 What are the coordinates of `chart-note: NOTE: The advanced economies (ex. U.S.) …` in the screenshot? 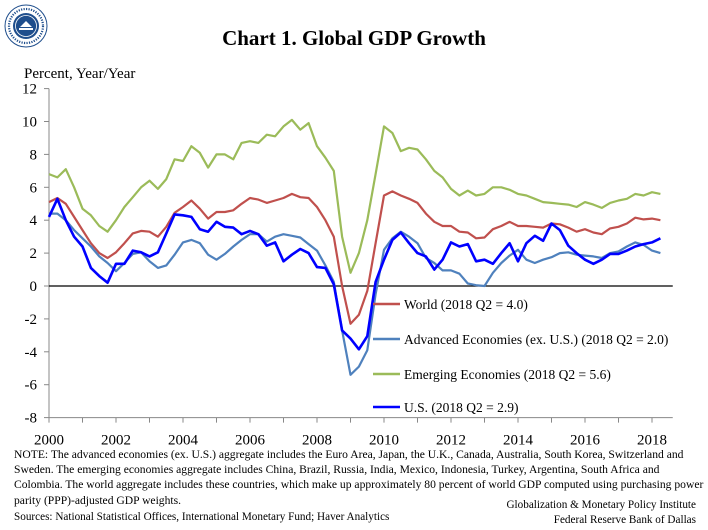 It's located at (359, 477).